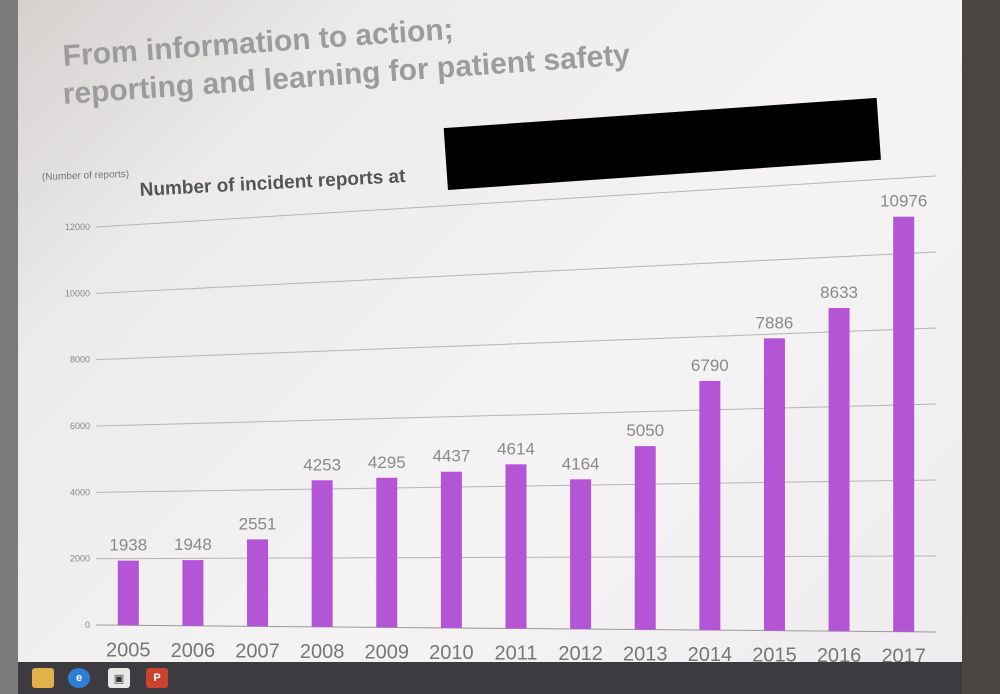  What do you see at coordinates (516, 448) in the screenshot?
I see `data-label: 4614` at bounding box center [516, 448].